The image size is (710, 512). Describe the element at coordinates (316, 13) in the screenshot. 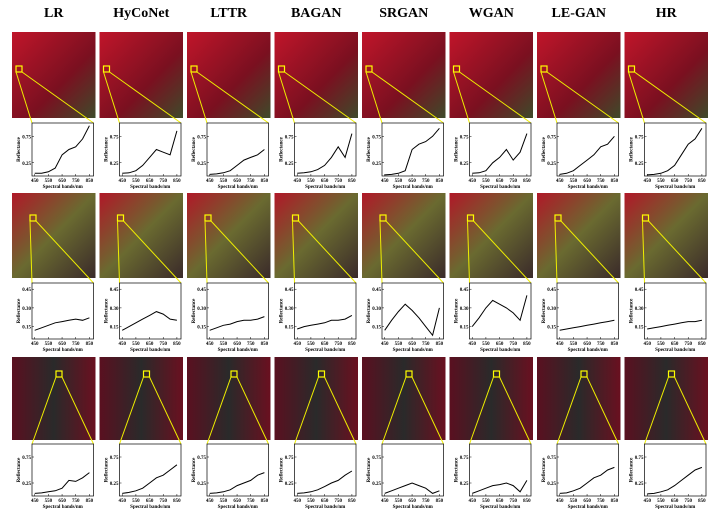

I see `column-title: BAGAN` at that location.